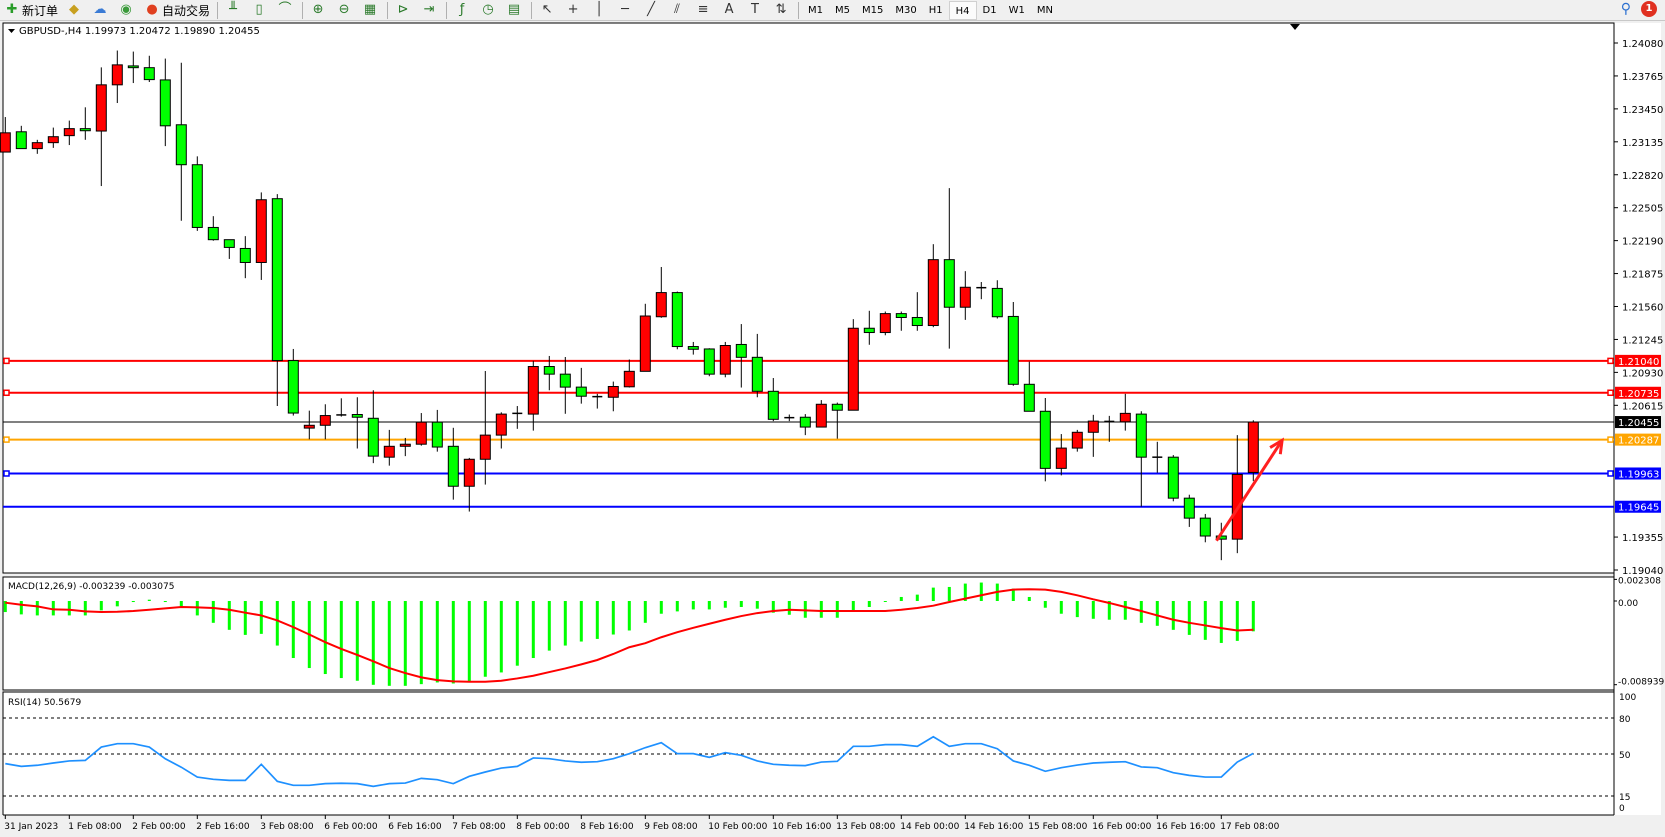 This screenshot has width=1665, height=837. What do you see at coordinates (177, 10) in the screenshot?
I see `toolbar-button-auto-trading: ● 自动交易` at bounding box center [177, 10].